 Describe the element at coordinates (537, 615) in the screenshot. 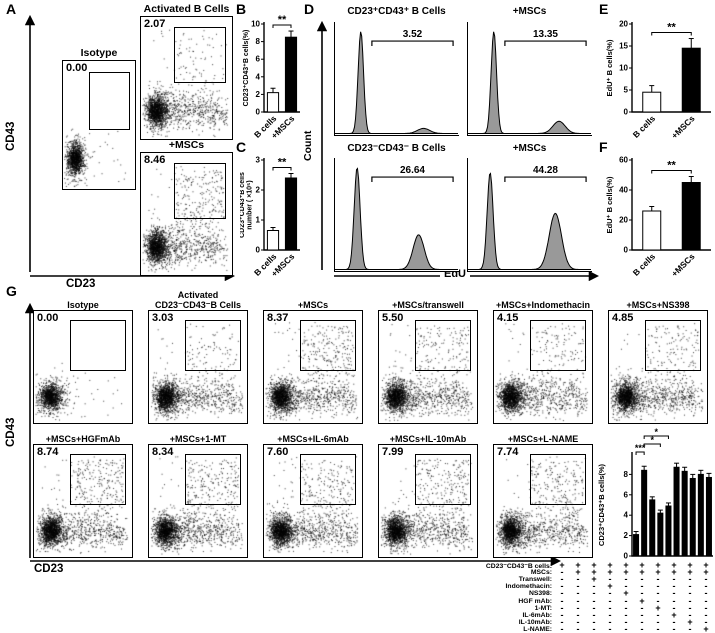

I see `condition-label: IL-6mAb:` at that location.